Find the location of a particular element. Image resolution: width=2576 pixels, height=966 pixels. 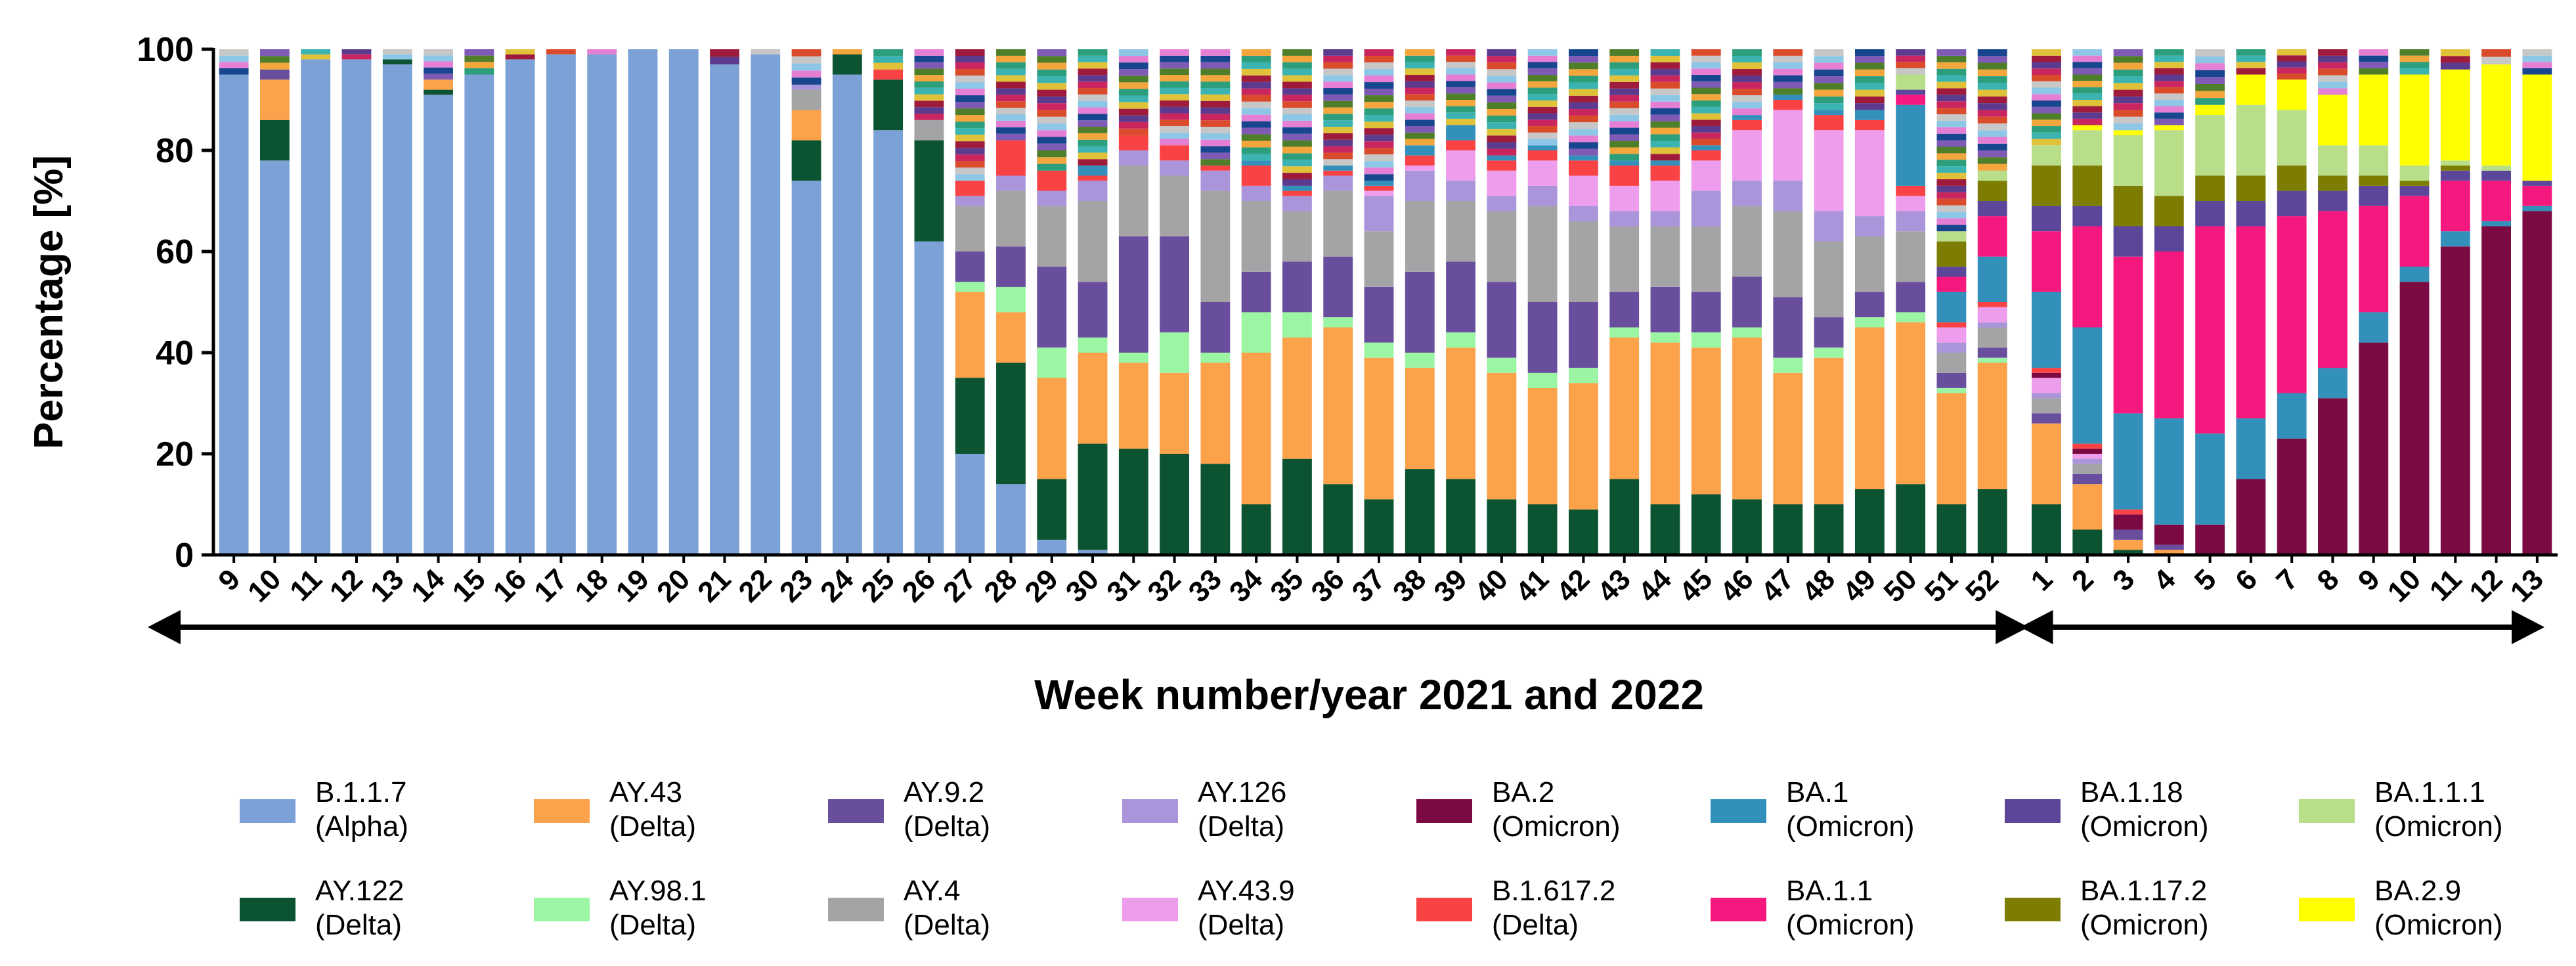

bar-segment-AY.9.2-week-3-46 is located at coordinates (2128, 534).